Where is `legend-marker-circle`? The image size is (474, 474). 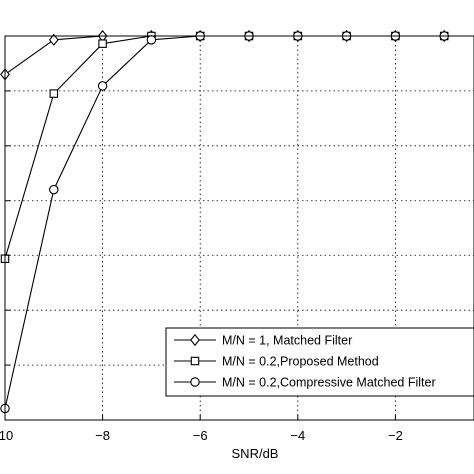 legend-marker-circle is located at coordinates (195, 382).